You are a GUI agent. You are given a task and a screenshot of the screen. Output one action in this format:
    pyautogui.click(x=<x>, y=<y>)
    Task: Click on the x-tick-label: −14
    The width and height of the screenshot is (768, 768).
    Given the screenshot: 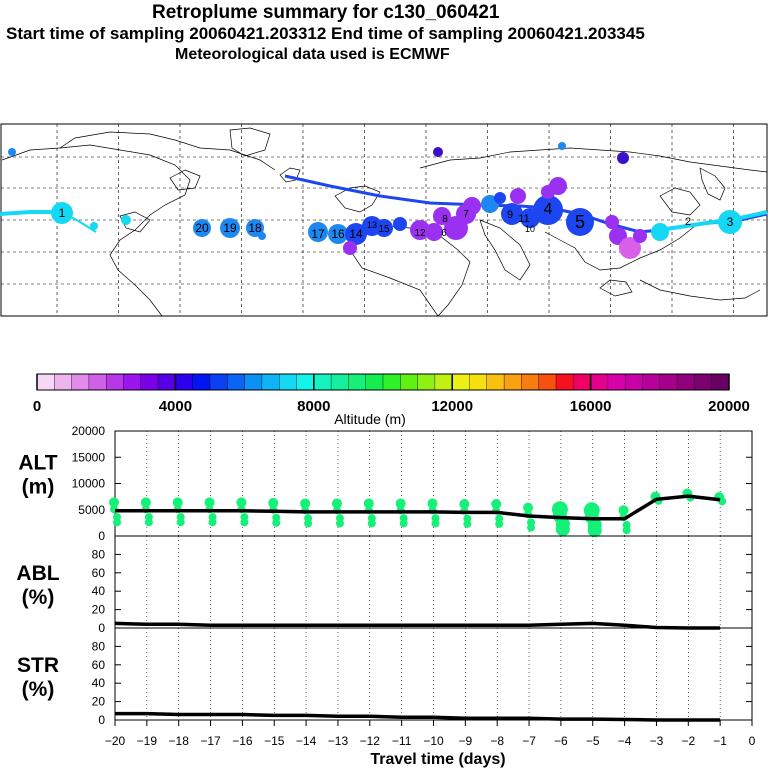 What is the action you would take?
    pyautogui.click(x=306, y=741)
    